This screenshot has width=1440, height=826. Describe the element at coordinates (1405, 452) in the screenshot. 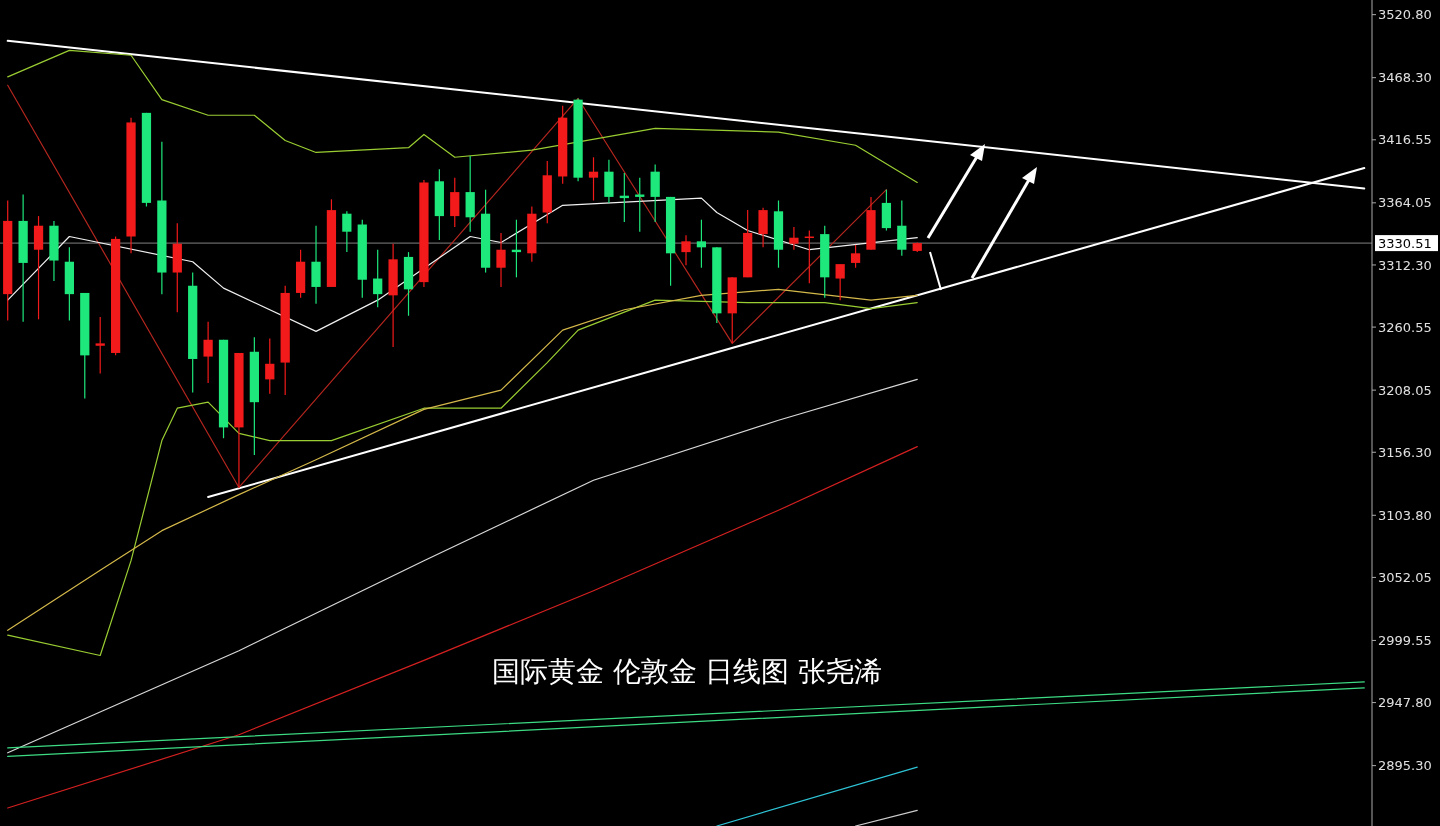

I see `y-tick-label: 3156.30` at that location.